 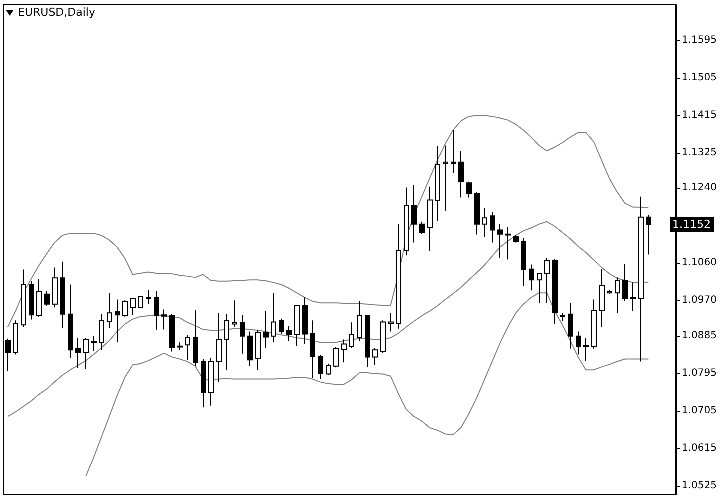 I want to click on y-tick-label: 1.0970, so click(x=700, y=300).